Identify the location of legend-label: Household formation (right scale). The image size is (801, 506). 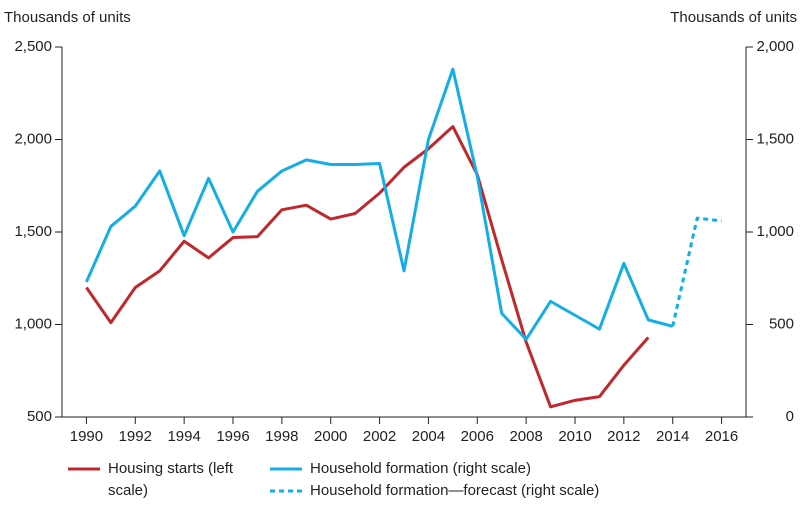
(420, 468).